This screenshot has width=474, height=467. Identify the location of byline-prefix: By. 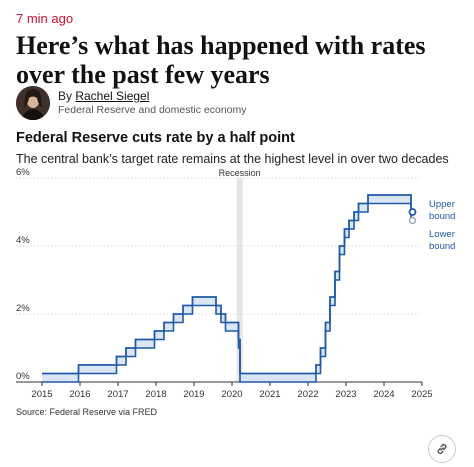
(67, 96).